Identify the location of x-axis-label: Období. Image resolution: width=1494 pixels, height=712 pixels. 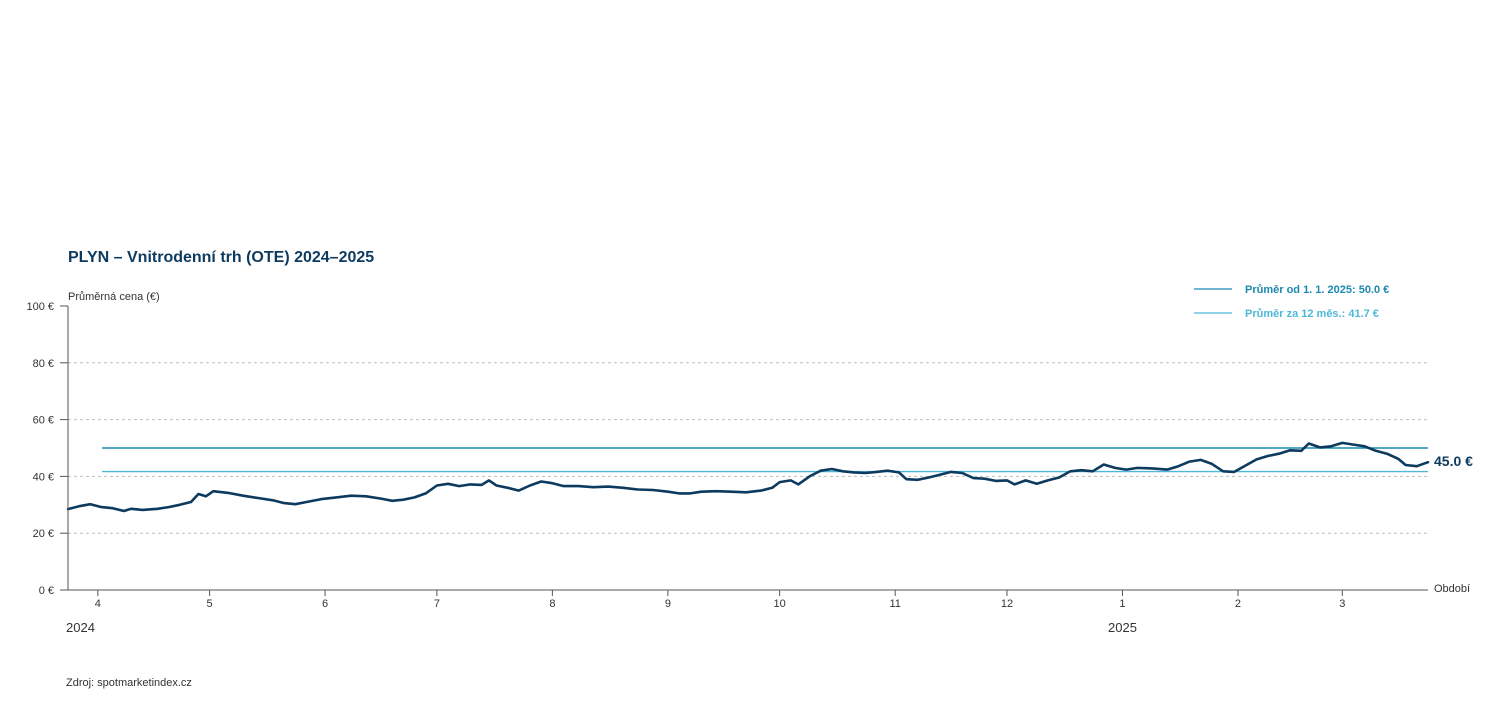
(1452, 589).